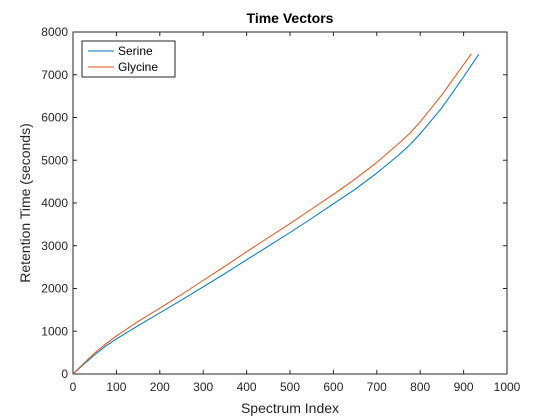 The height and width of the screenshot is (420, 560). I want to click on y-tick-label: 7000, so click(54, 75).